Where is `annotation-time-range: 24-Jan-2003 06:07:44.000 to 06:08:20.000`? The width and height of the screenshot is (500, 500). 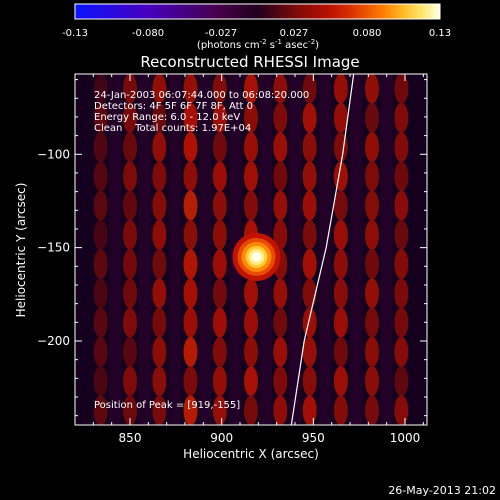 annotation-time-range: 24-Jan-2003 06:07:44.000 to 06:08:20.000 is located at coordinates (201, 95).